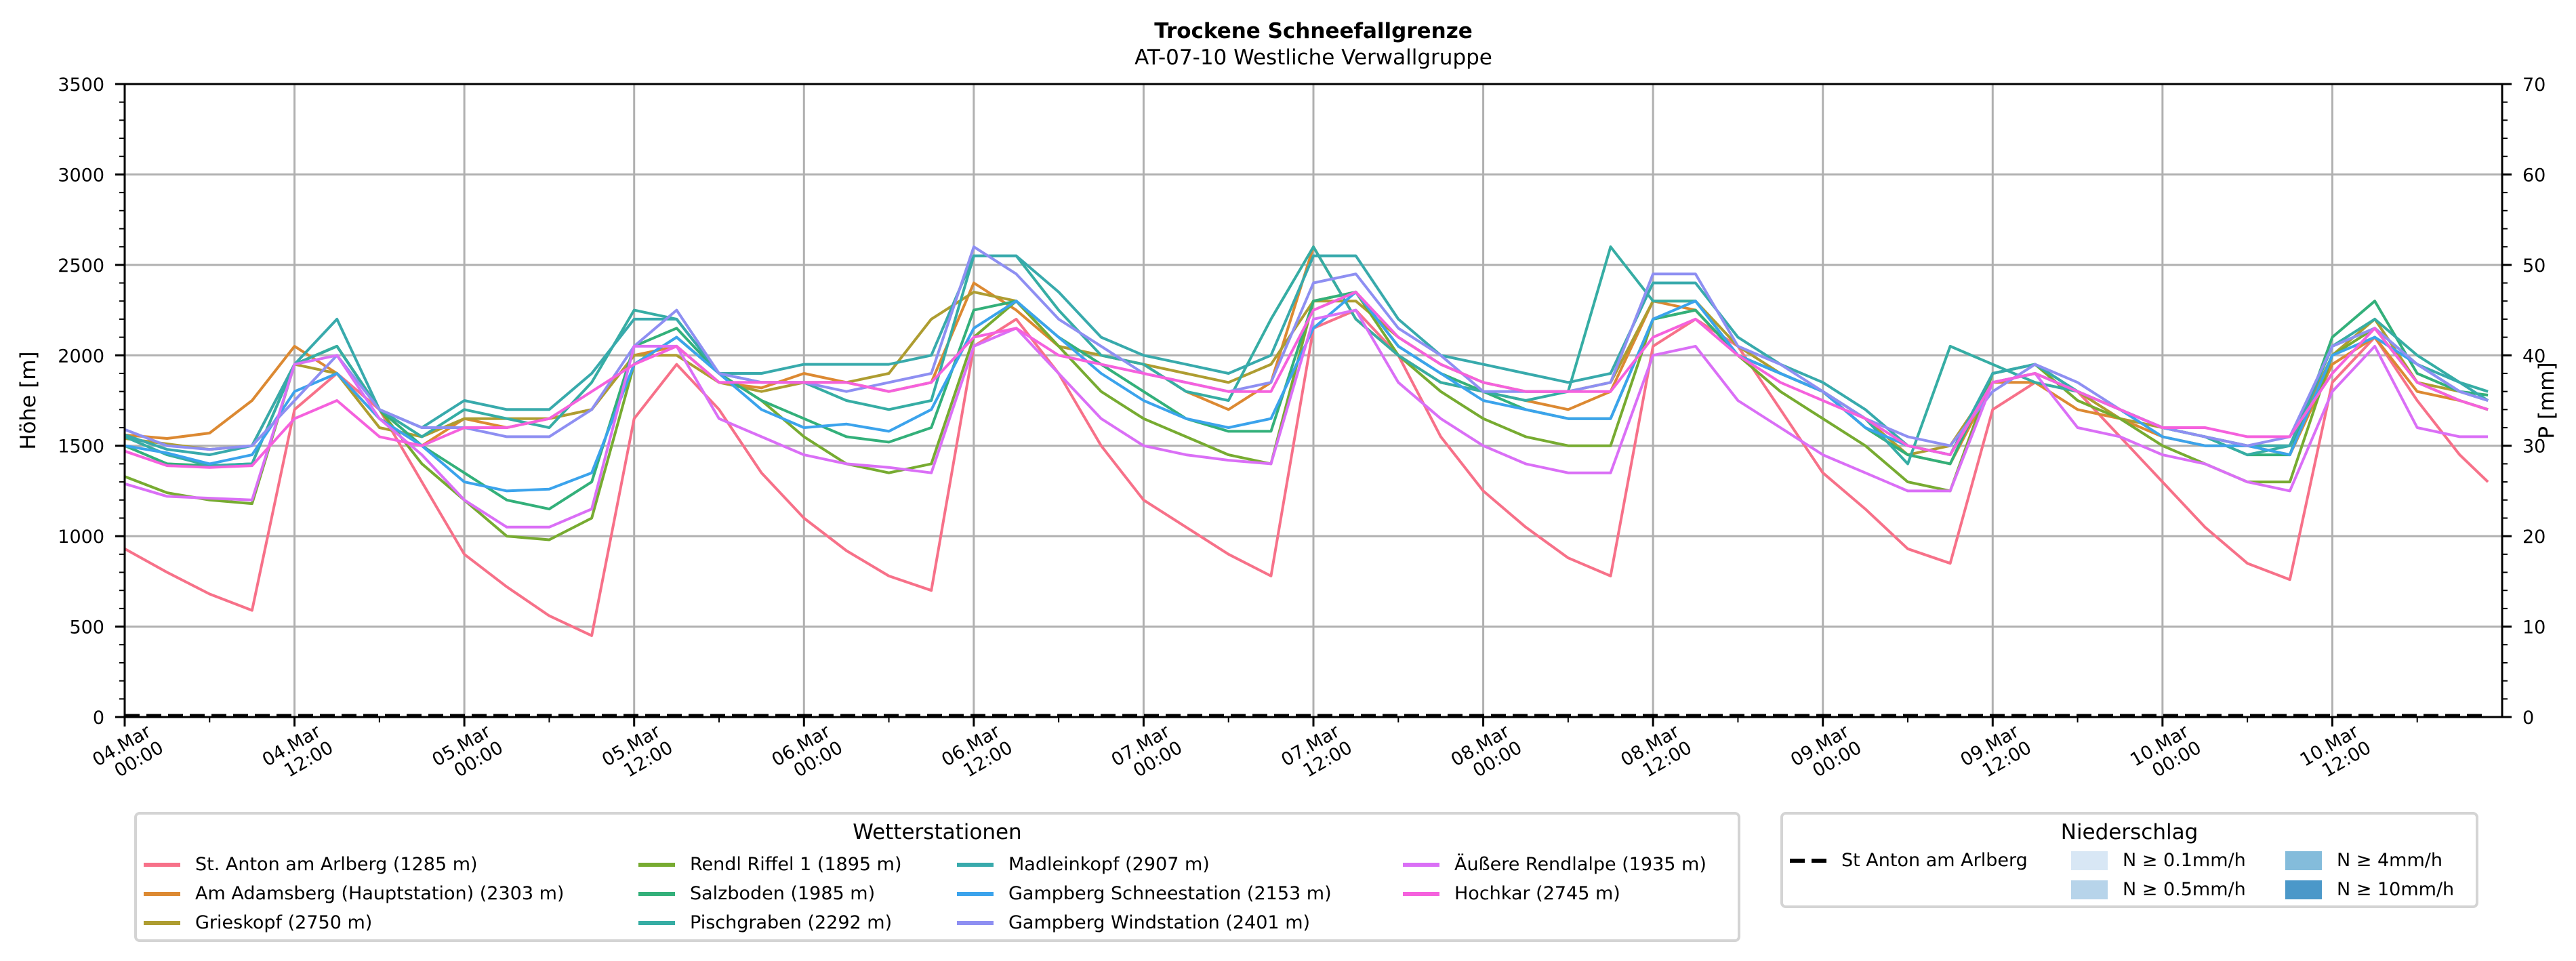  Describe the element at coordinates (81, 446) in the screenshot. I see `y-tick-label-left: 1500` at that location.